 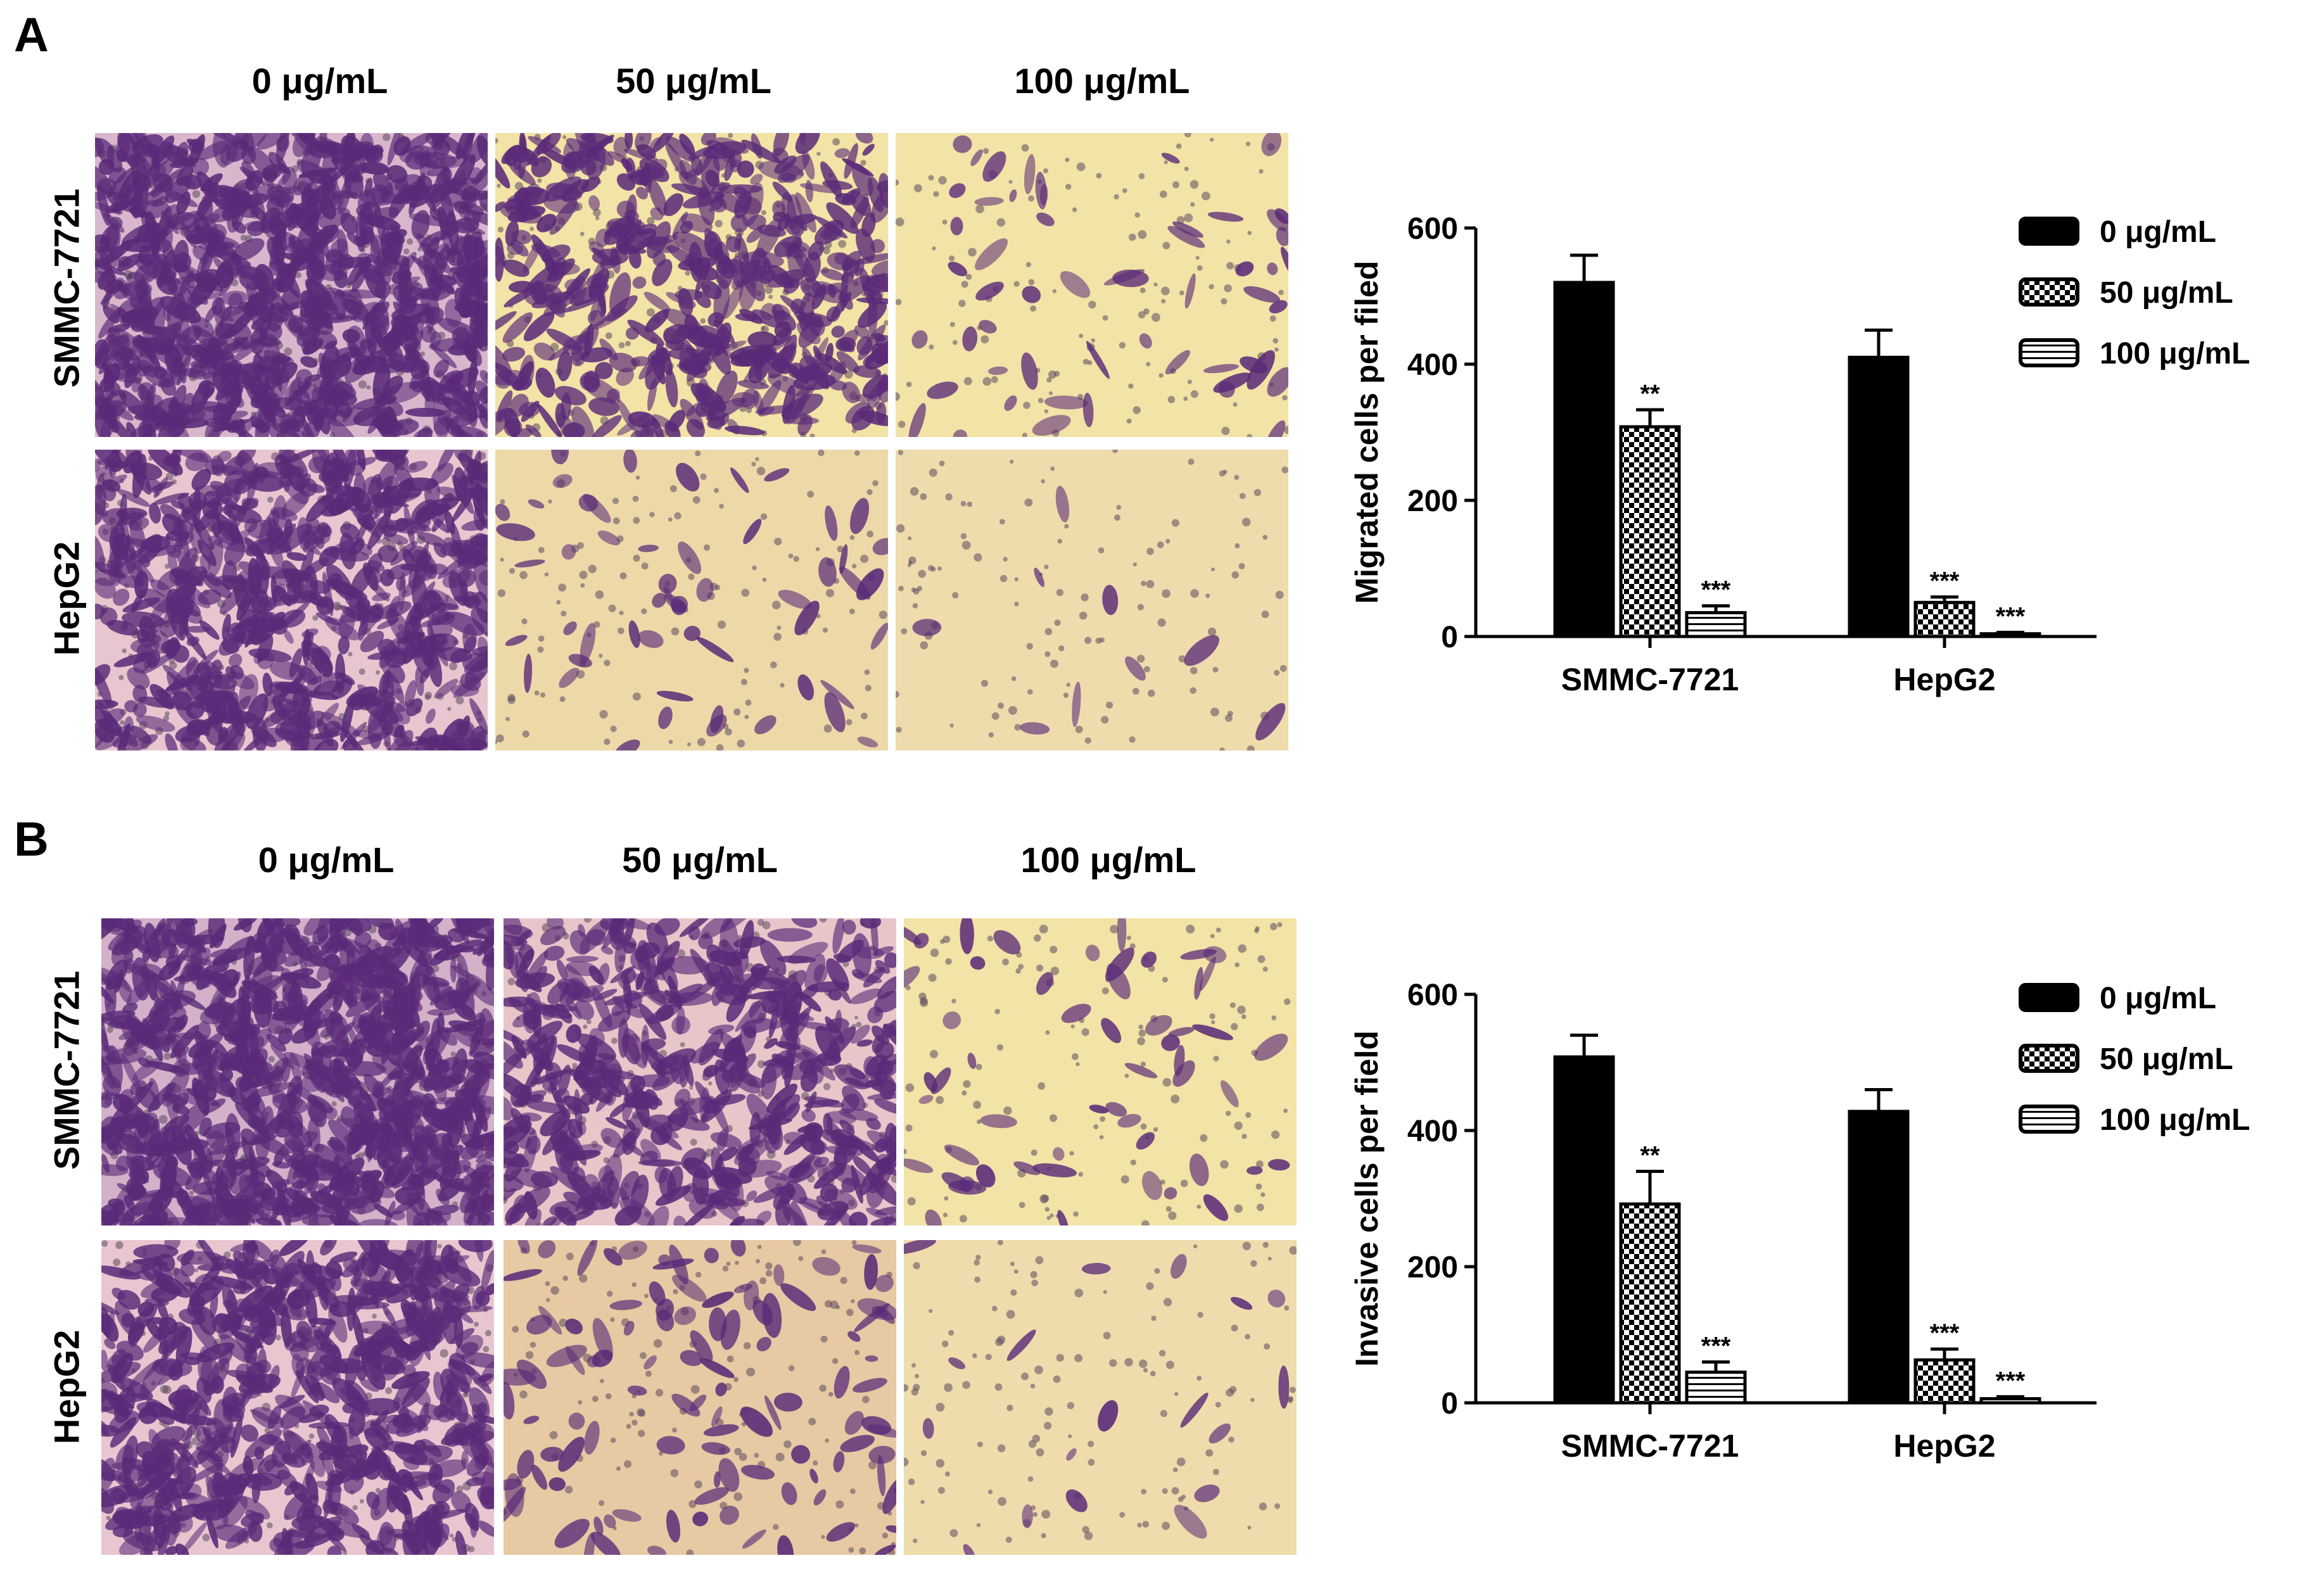 I want to click on y-axis-label: Invasive cells per field, so click(x=1367, y=1198).